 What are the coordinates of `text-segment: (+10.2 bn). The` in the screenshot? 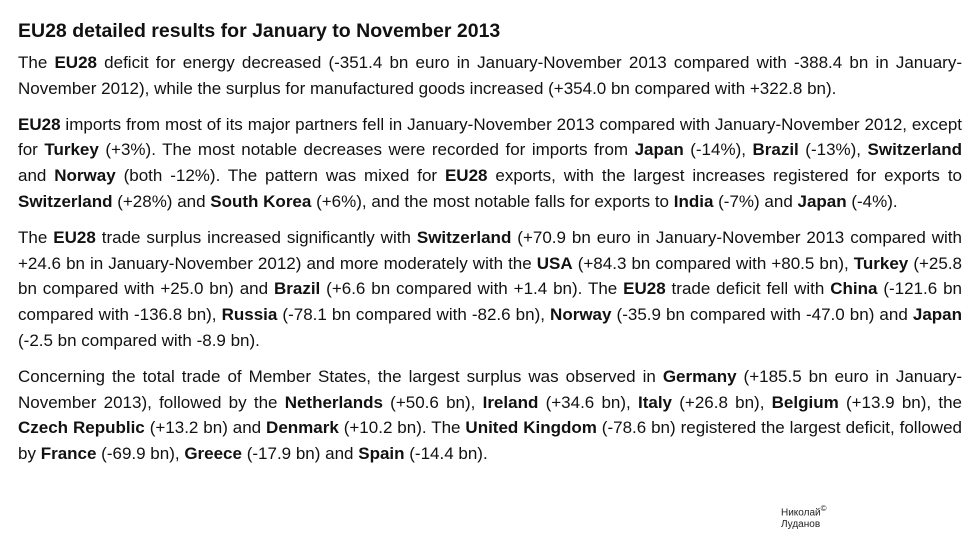 It's located at (402, 428).